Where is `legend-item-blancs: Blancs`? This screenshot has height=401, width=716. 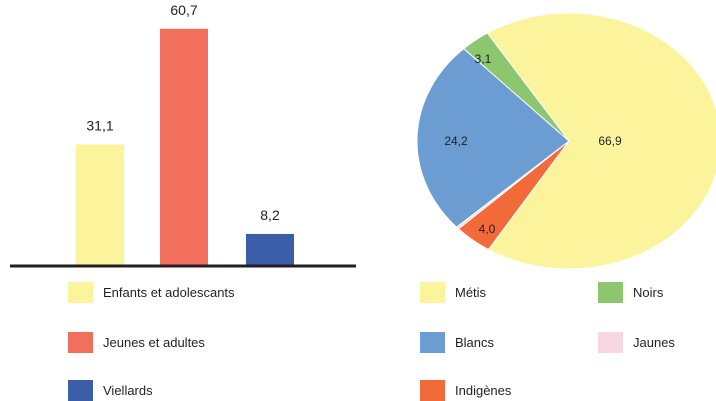
legend-item-blancs: Blancs is located at coordinates (457, 342).